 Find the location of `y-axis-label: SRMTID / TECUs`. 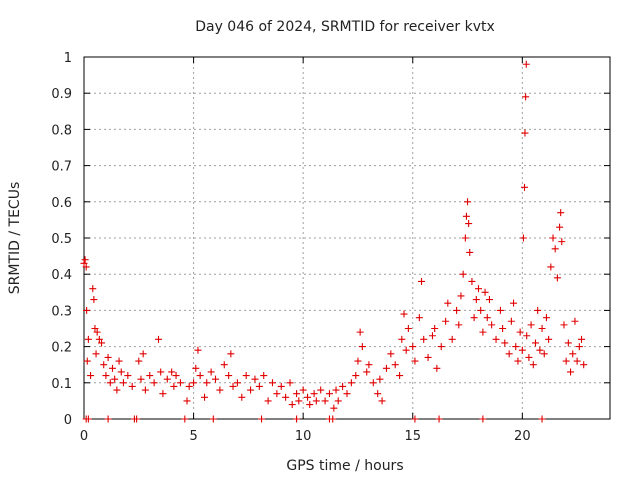

y-axis-label: SRMTID / TECUs is located at coordinates (15, 238).